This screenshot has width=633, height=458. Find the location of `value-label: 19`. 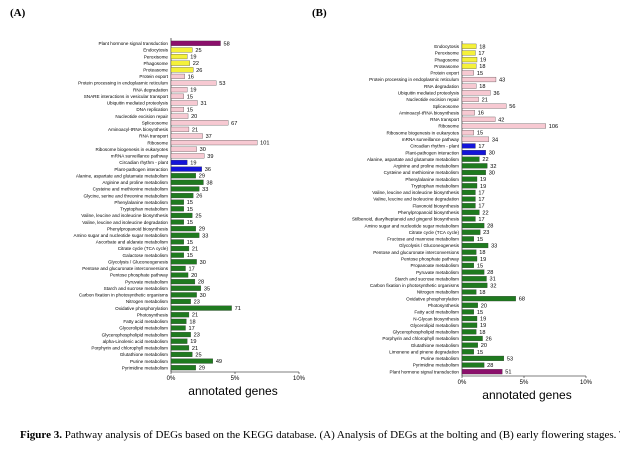

value-label: 19 is located at coordinates (483, 320).